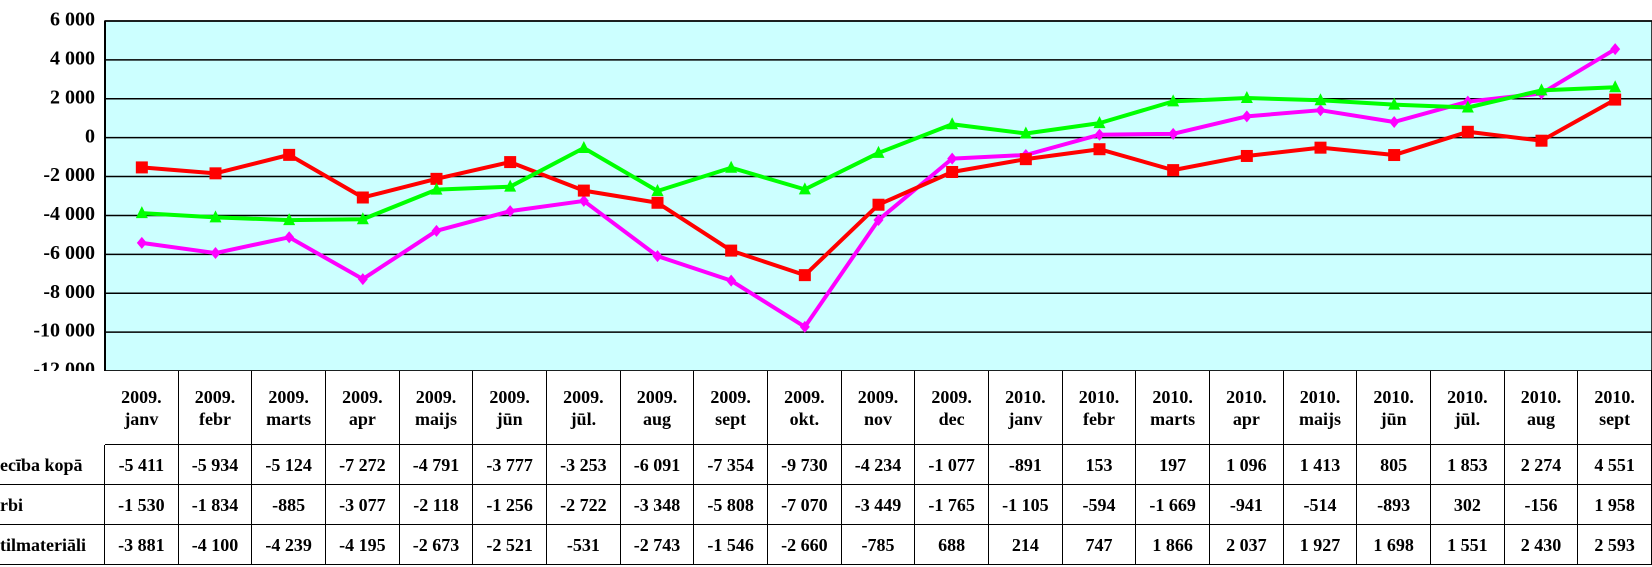 The height and width of the screenshot is (567, 1652). Describe the element at coordinates (1541, 505) in the screenshot. I see `value-label: -156` at that location.